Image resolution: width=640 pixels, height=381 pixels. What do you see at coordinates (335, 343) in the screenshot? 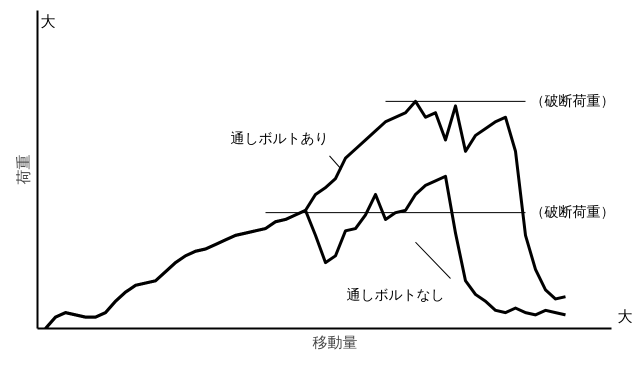
I see `x-axis-title: 移動量` at bounding box center [335, 343].